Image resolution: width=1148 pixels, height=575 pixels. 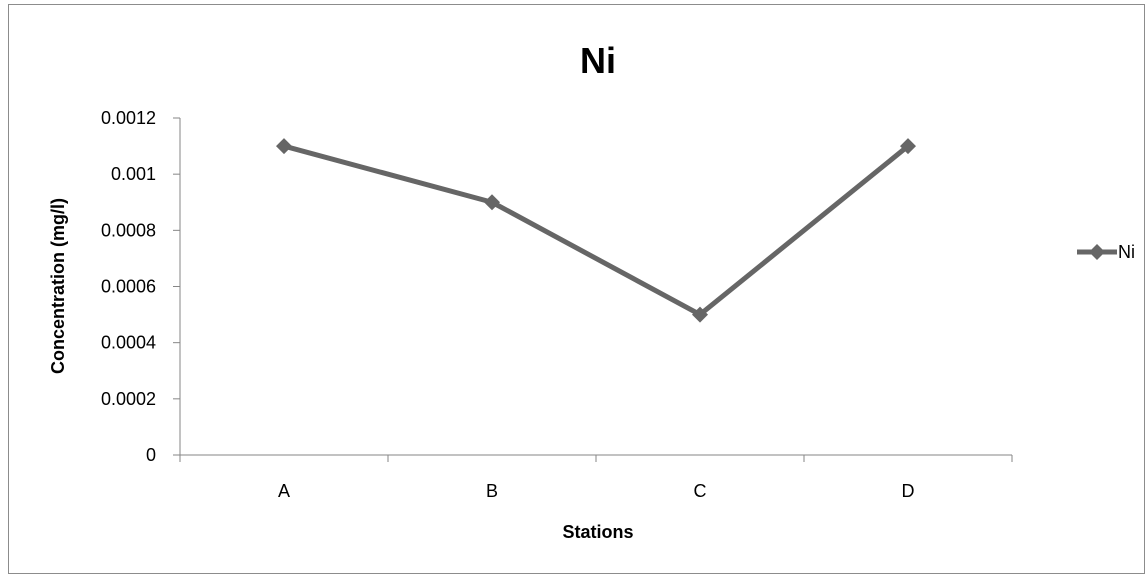 I want to click on y-axis-title: Concentration (mg/l), so click(x=58, y=286).